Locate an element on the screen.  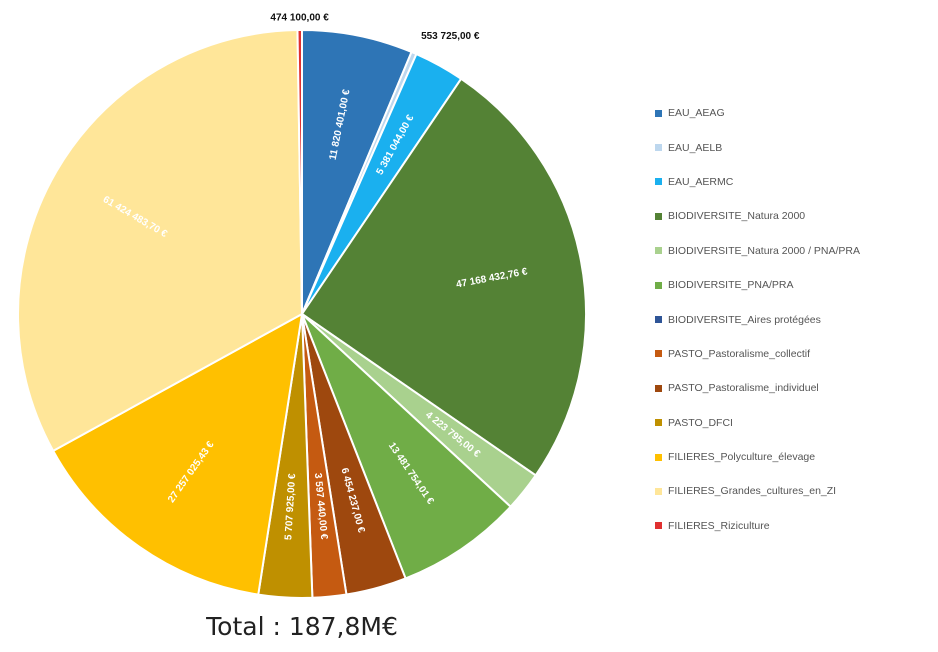
legend-label: BIODIVERSITE_Natura 2000 / PNA/PRA is located at coordinates (764, 250).